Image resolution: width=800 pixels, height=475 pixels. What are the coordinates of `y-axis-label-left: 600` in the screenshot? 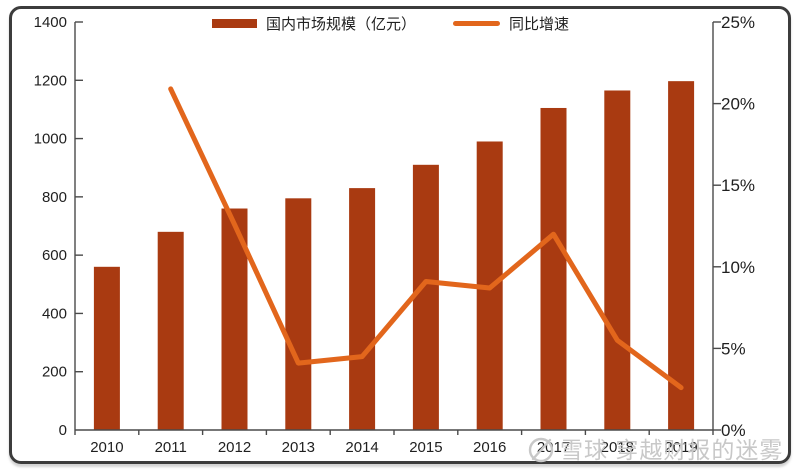 It's located at (54, 255).